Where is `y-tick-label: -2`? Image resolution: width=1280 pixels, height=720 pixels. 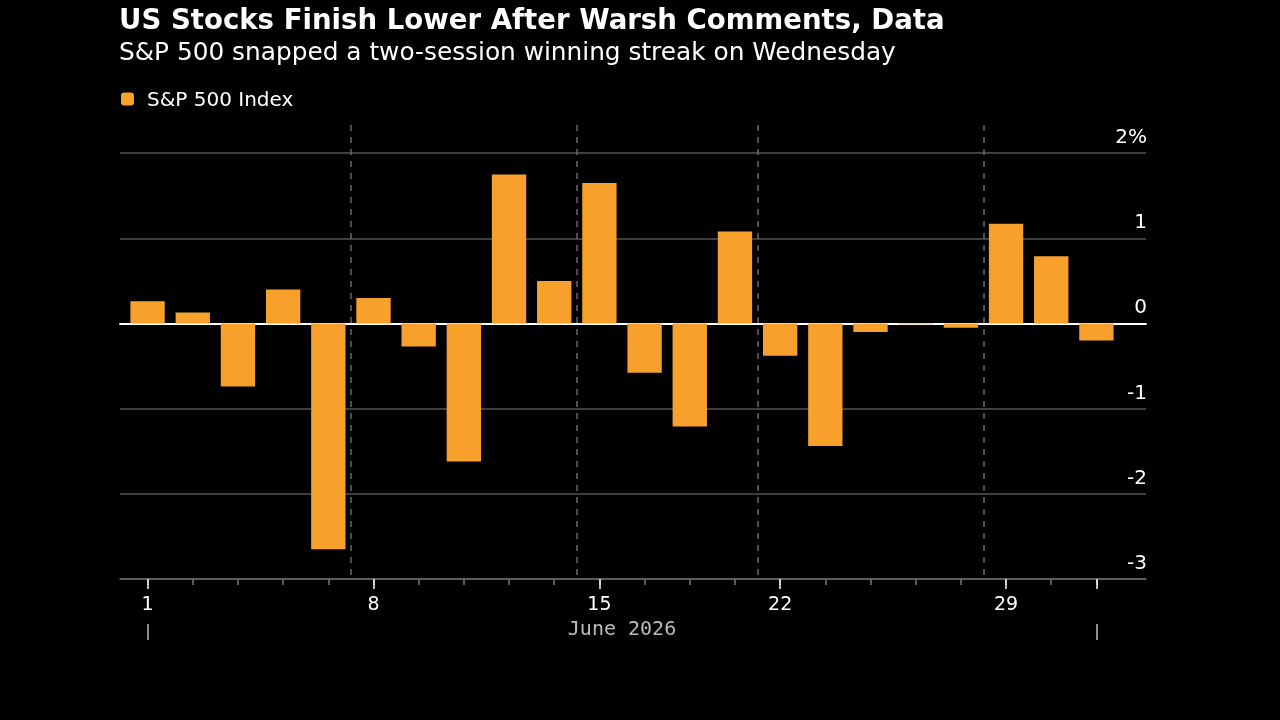 y-tick-label: -2 is located at coordinates (1137, 476).